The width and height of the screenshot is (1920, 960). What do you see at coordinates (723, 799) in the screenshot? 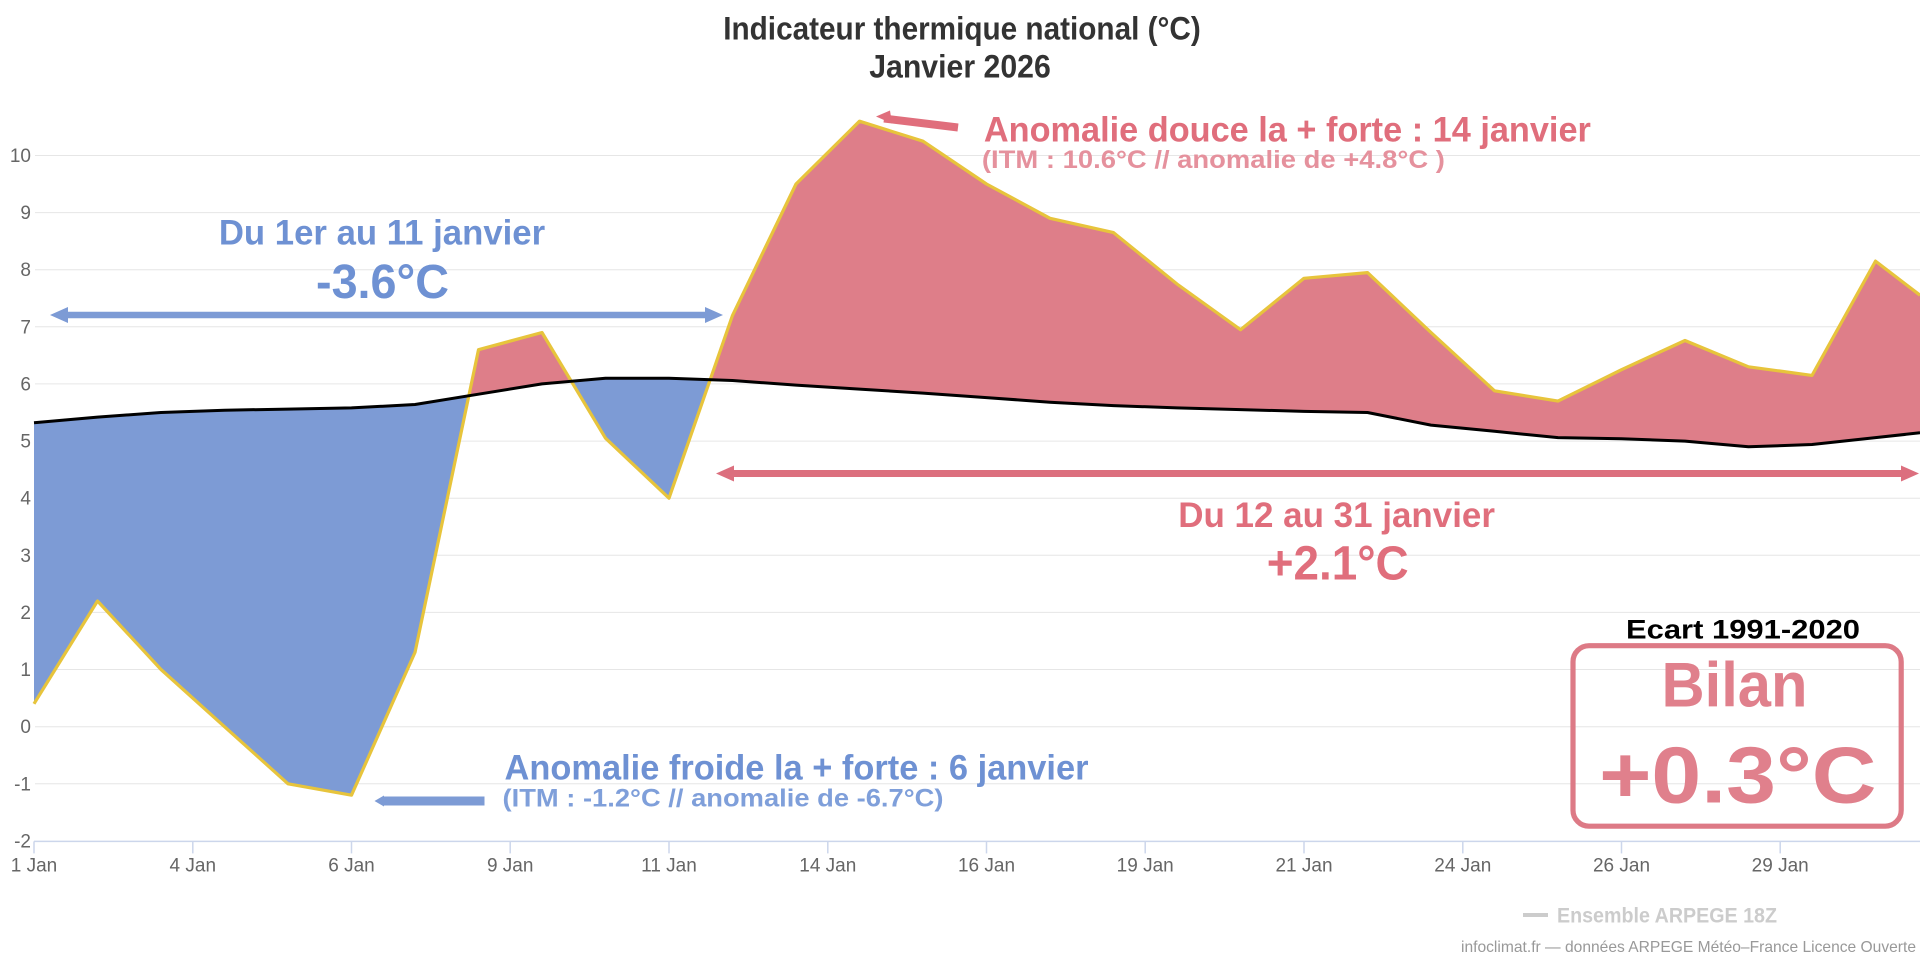
I see `svg-text:(ITM : -1.2°C // anomalie de -: (ITM : -1.2°C // anomalie de -6.7°C)` at bounding box center [723, 799].